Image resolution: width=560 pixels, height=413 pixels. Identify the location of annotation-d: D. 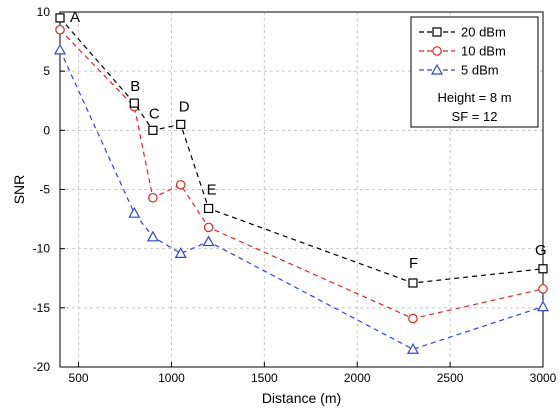
(184, 106).